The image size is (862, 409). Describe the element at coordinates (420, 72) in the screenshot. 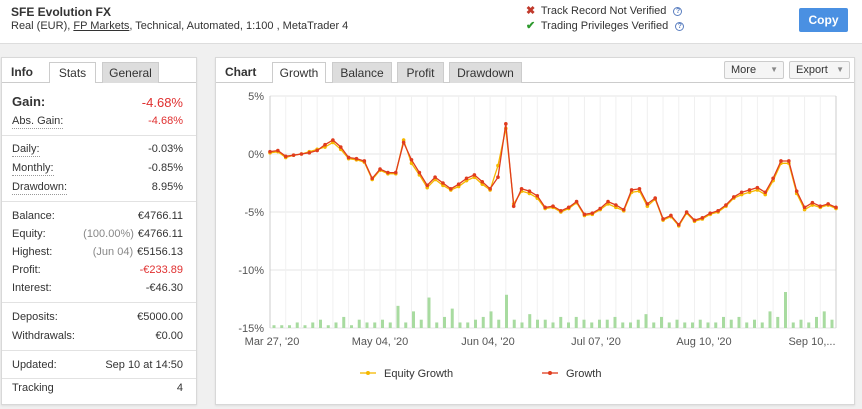

I see `tab-profit: Profit` at that location.